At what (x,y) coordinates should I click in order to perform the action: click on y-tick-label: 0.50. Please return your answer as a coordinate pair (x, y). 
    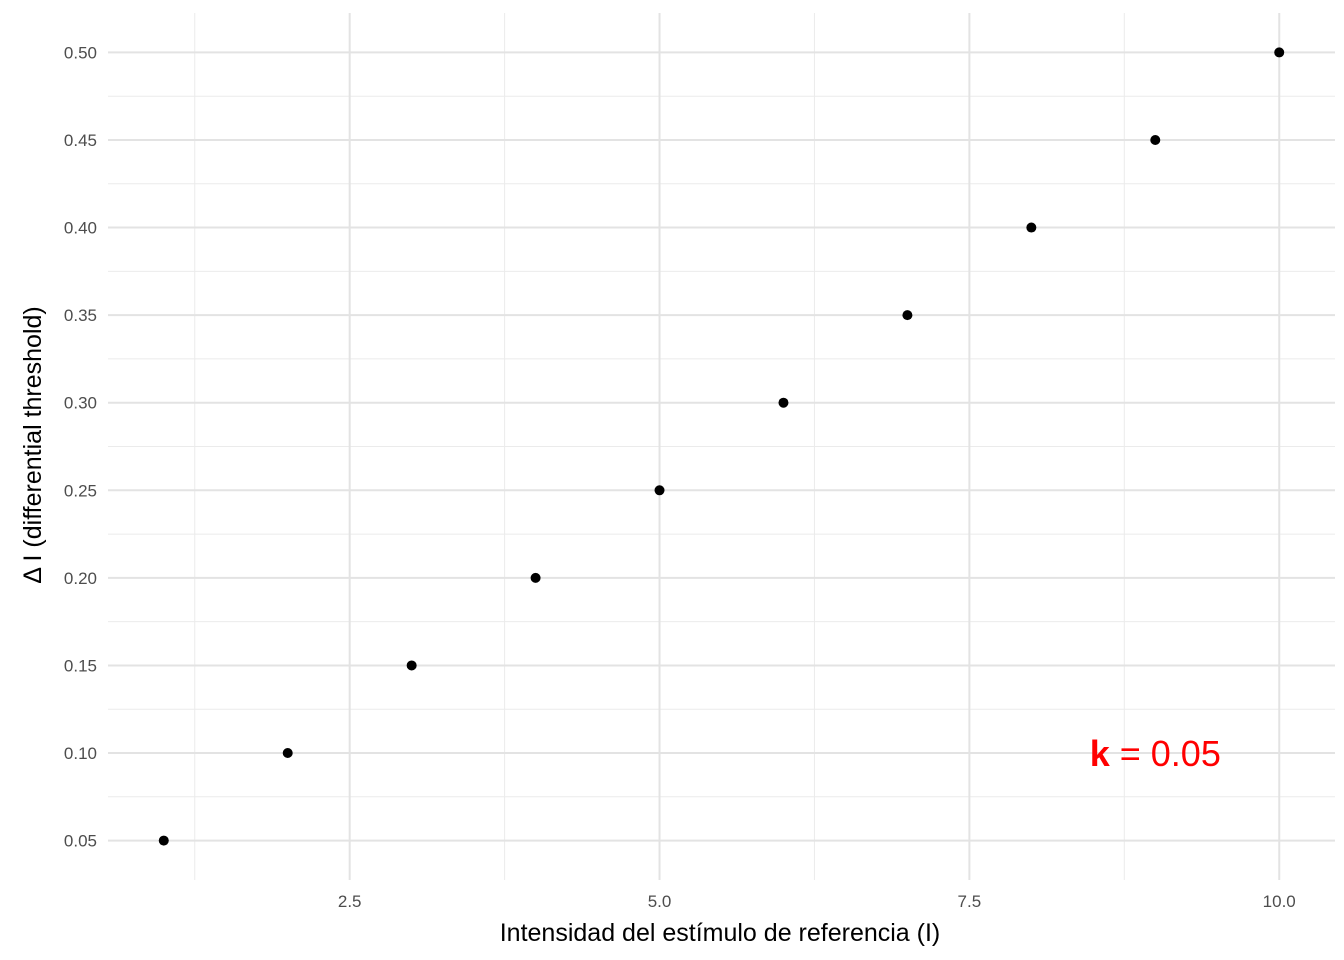
    Looking at the image, I should click on (80, 52).